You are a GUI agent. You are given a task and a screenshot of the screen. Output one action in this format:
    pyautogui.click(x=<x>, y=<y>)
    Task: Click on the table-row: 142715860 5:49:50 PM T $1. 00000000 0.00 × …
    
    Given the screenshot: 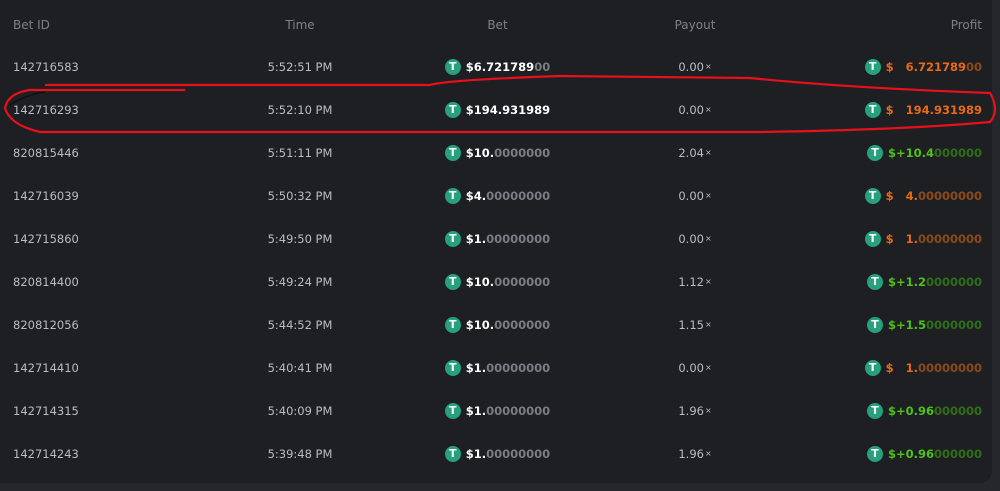 What is the action you would take?
    pyautogui.click(x=496, y=238)
    